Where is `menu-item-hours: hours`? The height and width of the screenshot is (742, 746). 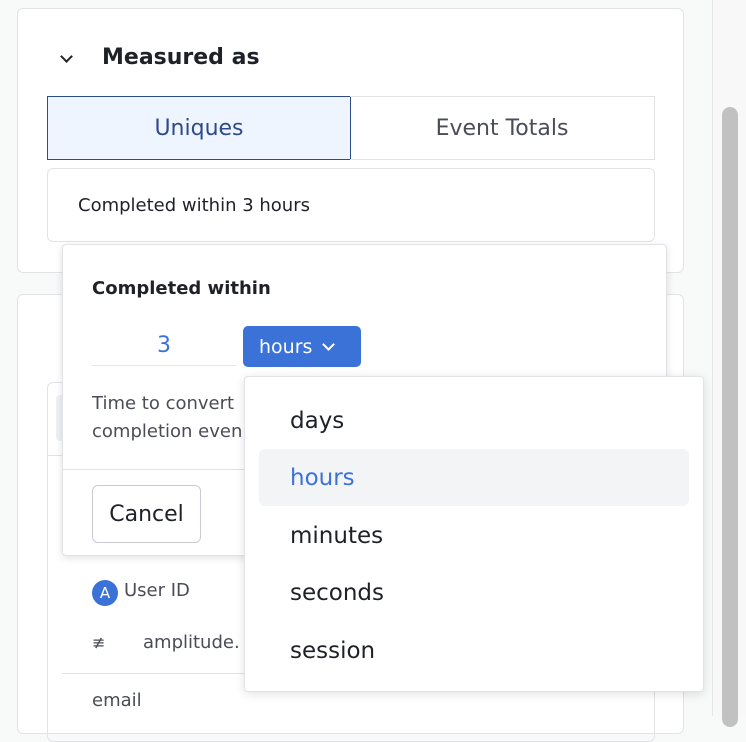
menu-item-hours: hours is located at coordinates (474, 477).